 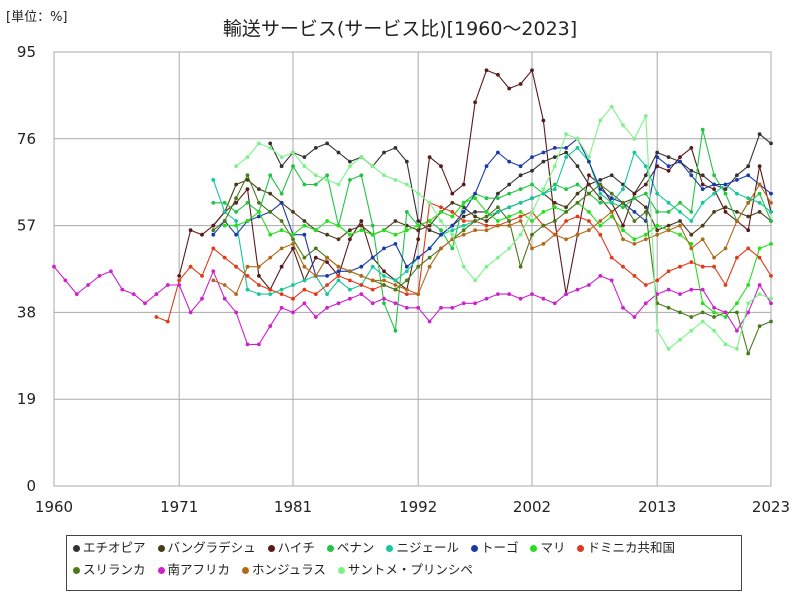 What do you see at coordinates (26, 52) in the screenshot?
I see `y-tick-label: 95` at bounding box center [26, 52].